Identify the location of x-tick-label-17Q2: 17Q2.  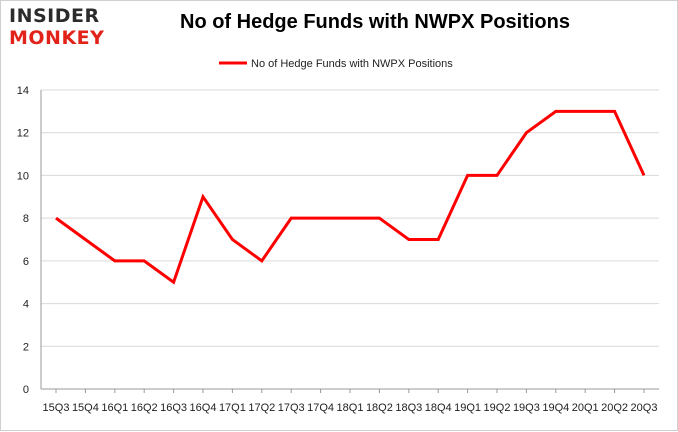
(261, 408).